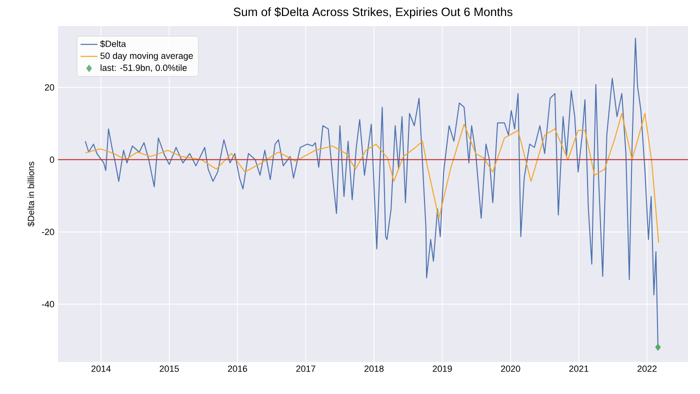 The image size is (700, 394). Describe the element at coordinates (31, 194) in the screenshot. I see `y-axis-title: $Delta in billions` at that location.